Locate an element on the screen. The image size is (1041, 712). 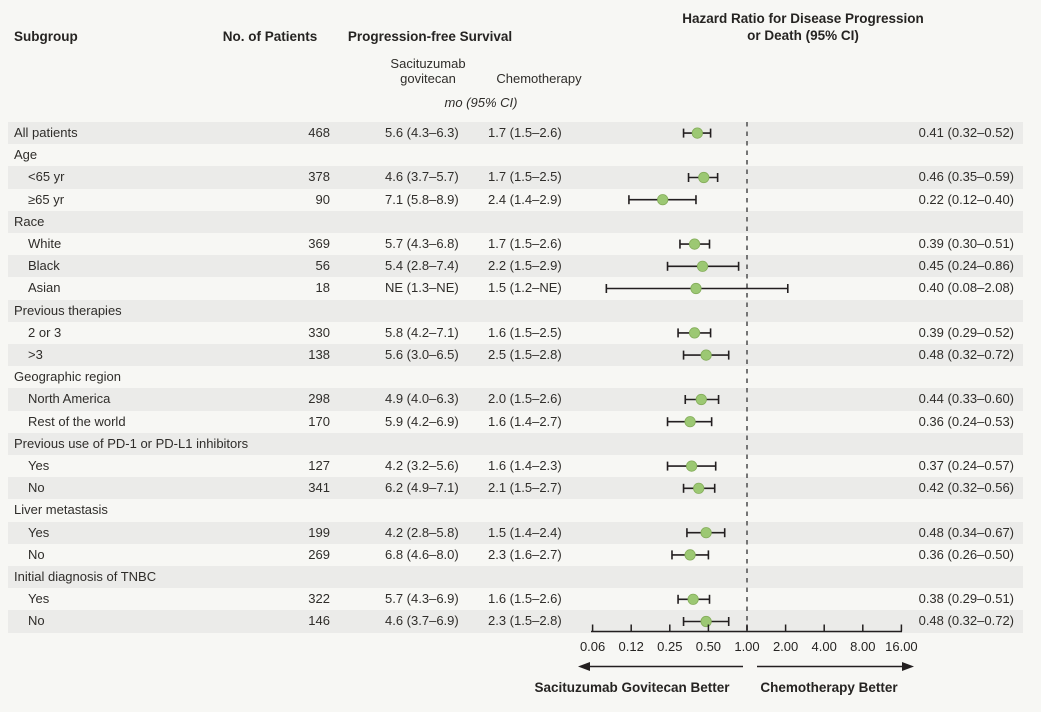
sacituzumab-pfs-value: 4.2 (3.2–5.6) is located at coordinates (422, 465).